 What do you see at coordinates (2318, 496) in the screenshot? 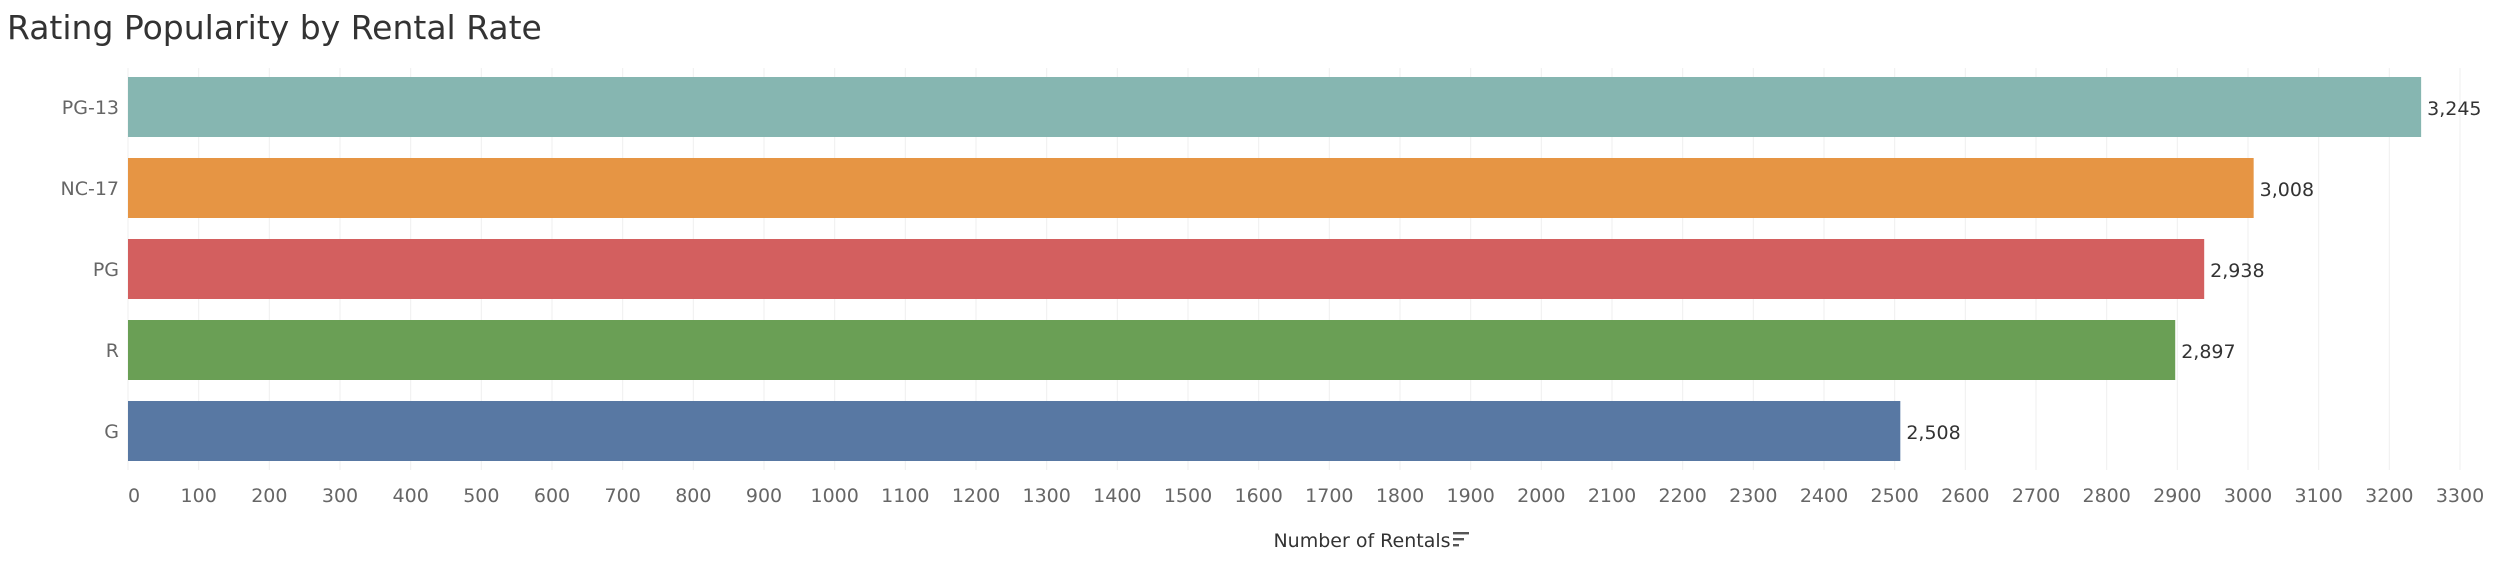
I see `x-tick-label: 3100` at bounding box center [2318, 496].